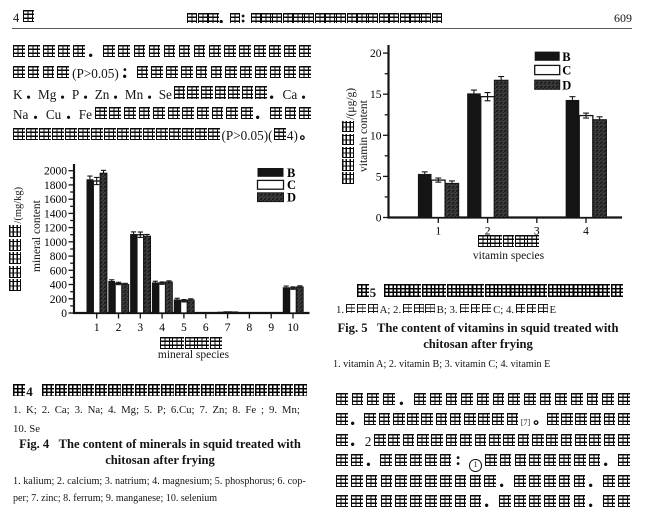 This screenshot has height=513, width=651. Describe the element at coordinates (250, 328) in the screenshot. I see `svg-text: 8` at that location.